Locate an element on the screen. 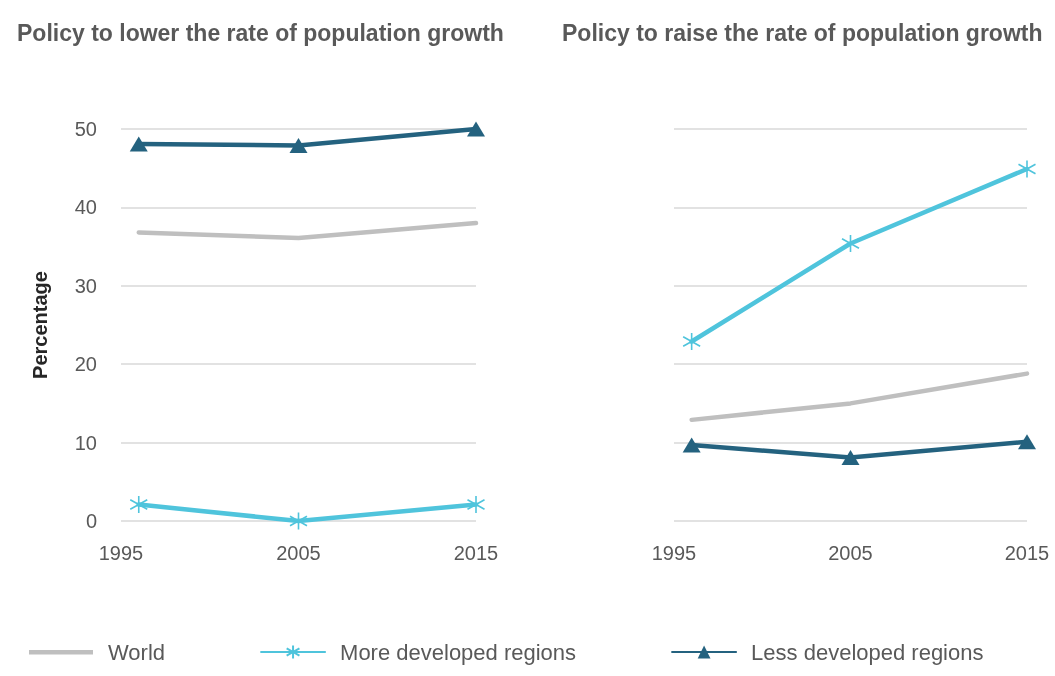 This screenshot has height=676, width=1055. y-tick-label: 40 is located at coordinates (85, 207).